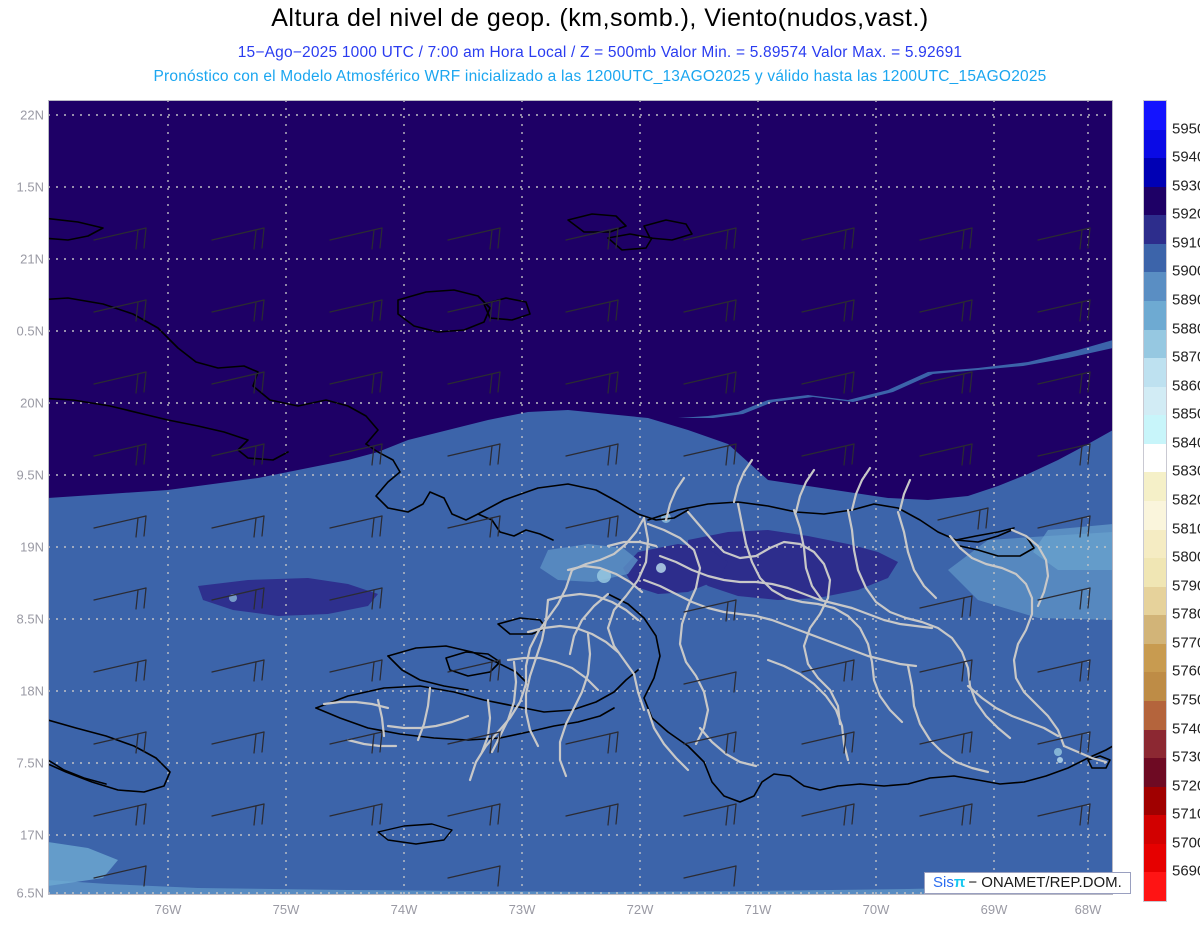 The width and height of the screenshot is (1200, 927). Describe the element at coordinates (1186, 843) in the screenshot. I see `colorbar-tick-label: 5700` at that location.